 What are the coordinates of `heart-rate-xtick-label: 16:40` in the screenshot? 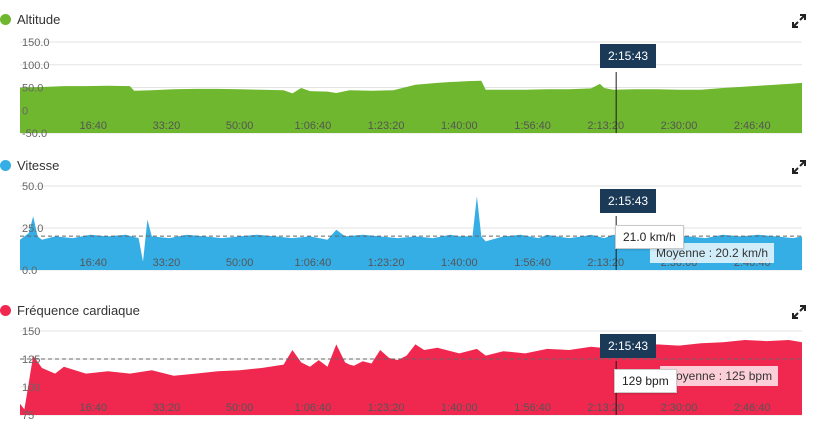 It's located at (93, 408).